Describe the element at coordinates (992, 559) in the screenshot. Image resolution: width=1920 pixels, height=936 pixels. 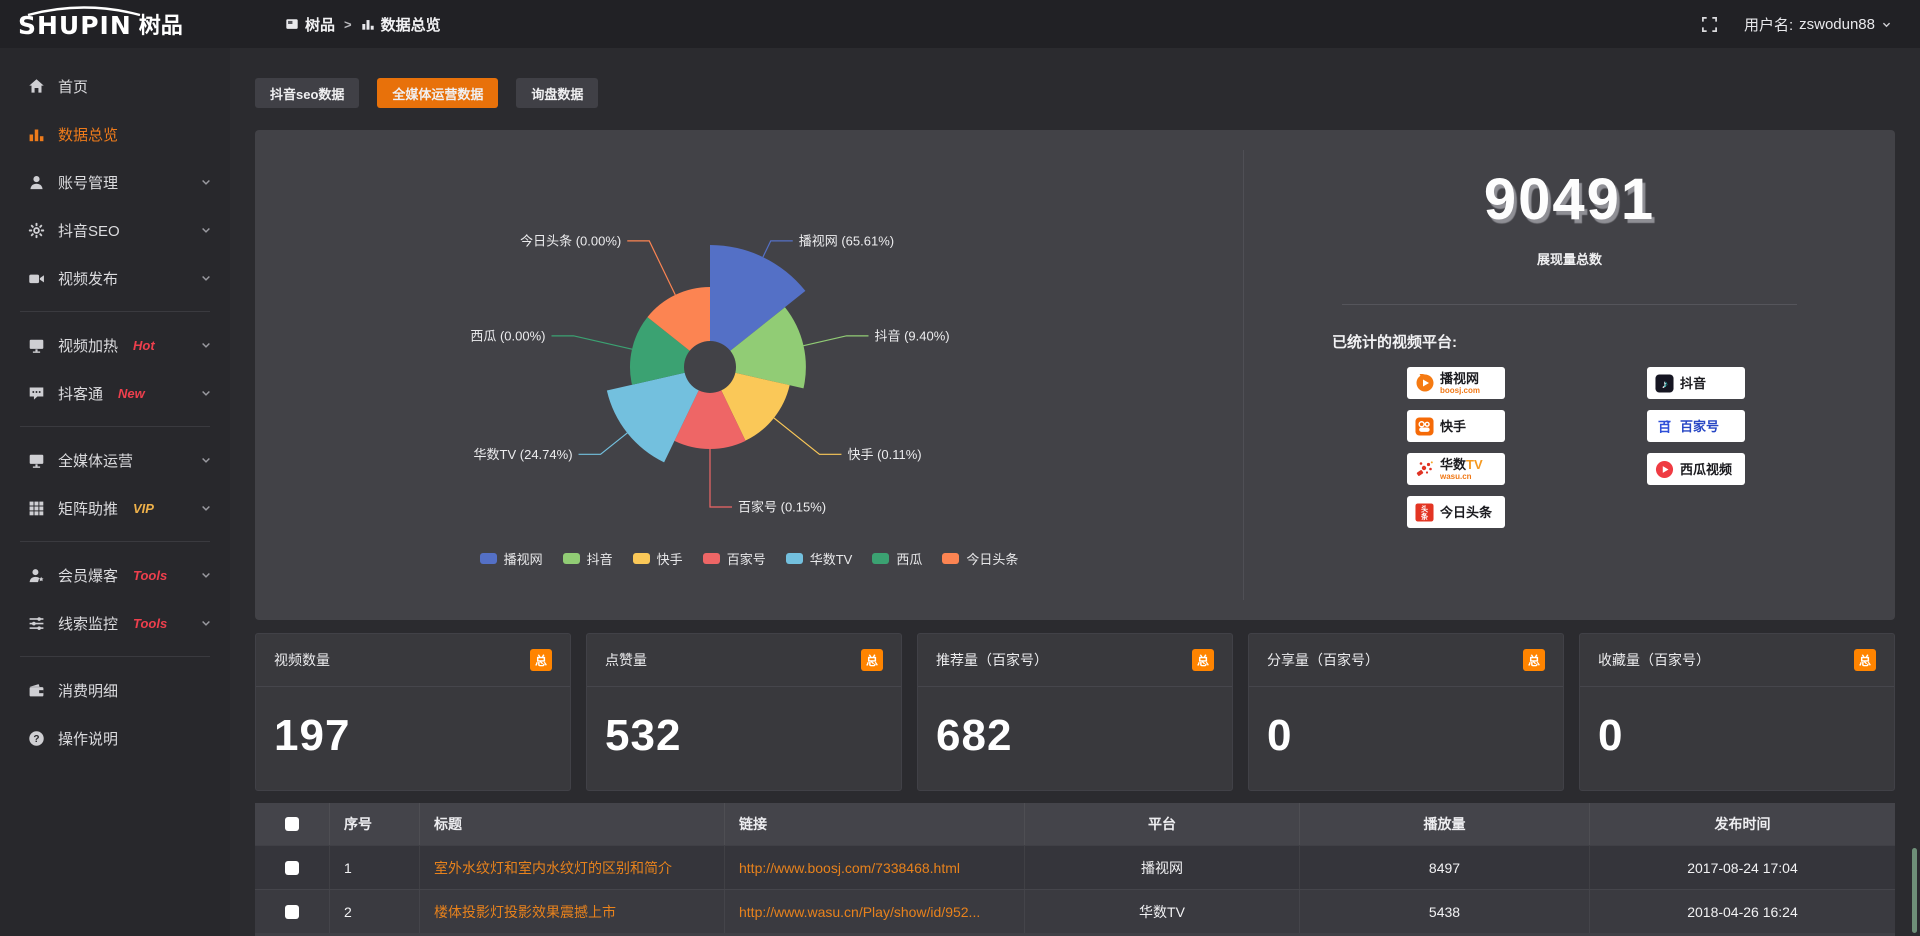
I see `legend-label: 今日头条` at that location.